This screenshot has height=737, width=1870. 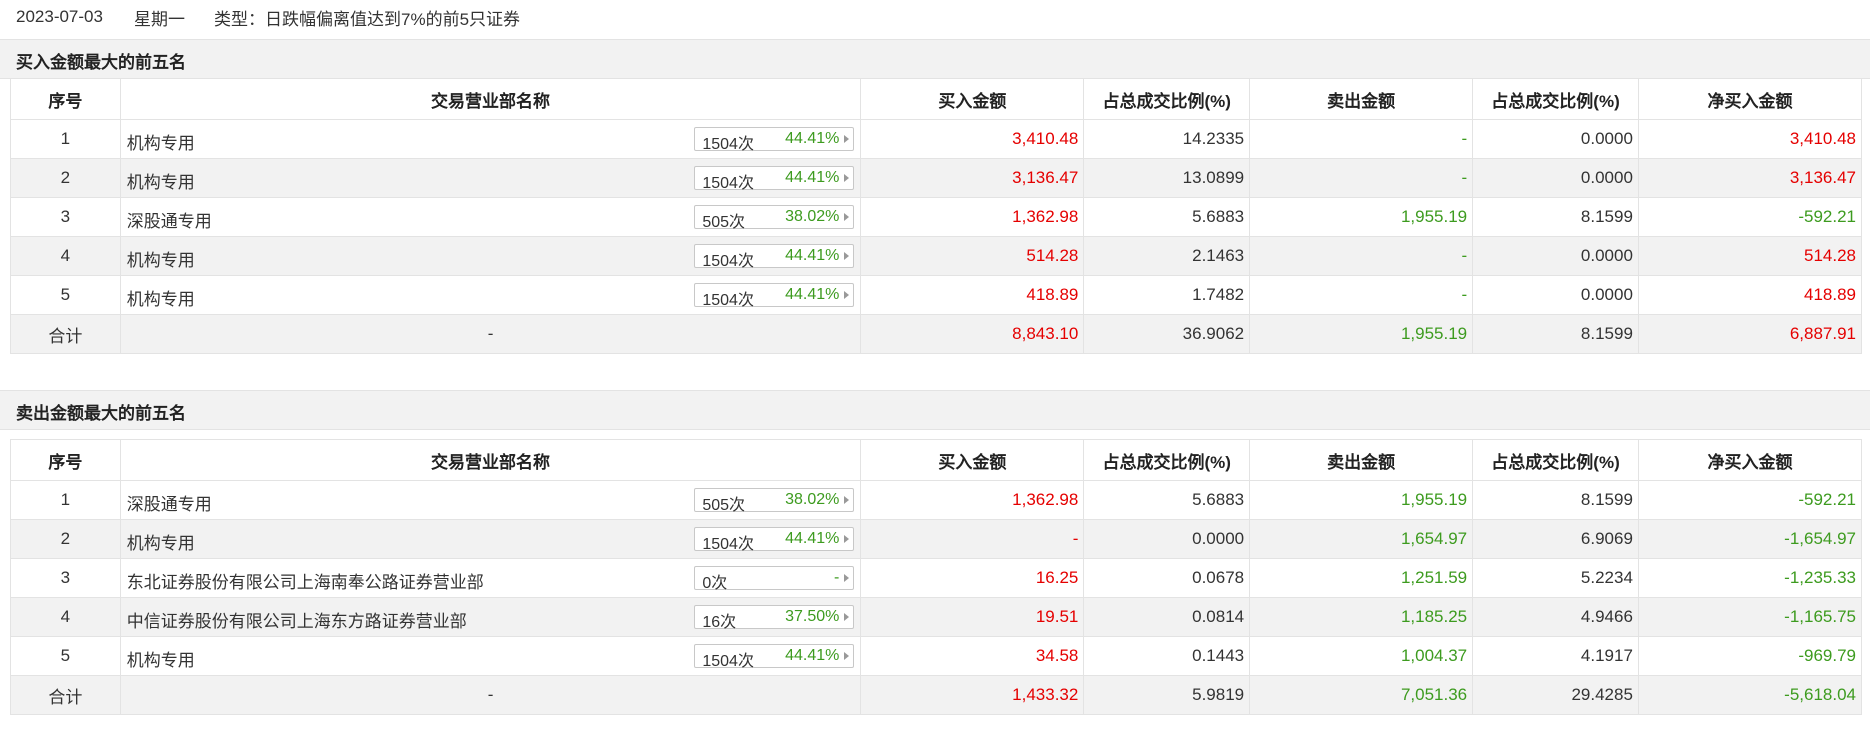 What do you see at coordinates (490, 695) in the screenshot?
I see `total-name-placeholder: -` at bounding box center [490, 695].